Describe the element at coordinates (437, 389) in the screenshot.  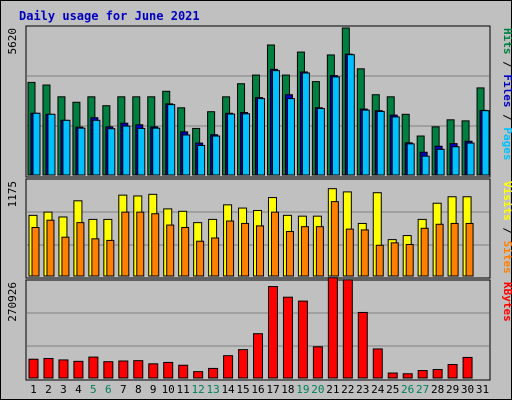
I see `x-tick-label: 28` at that location.